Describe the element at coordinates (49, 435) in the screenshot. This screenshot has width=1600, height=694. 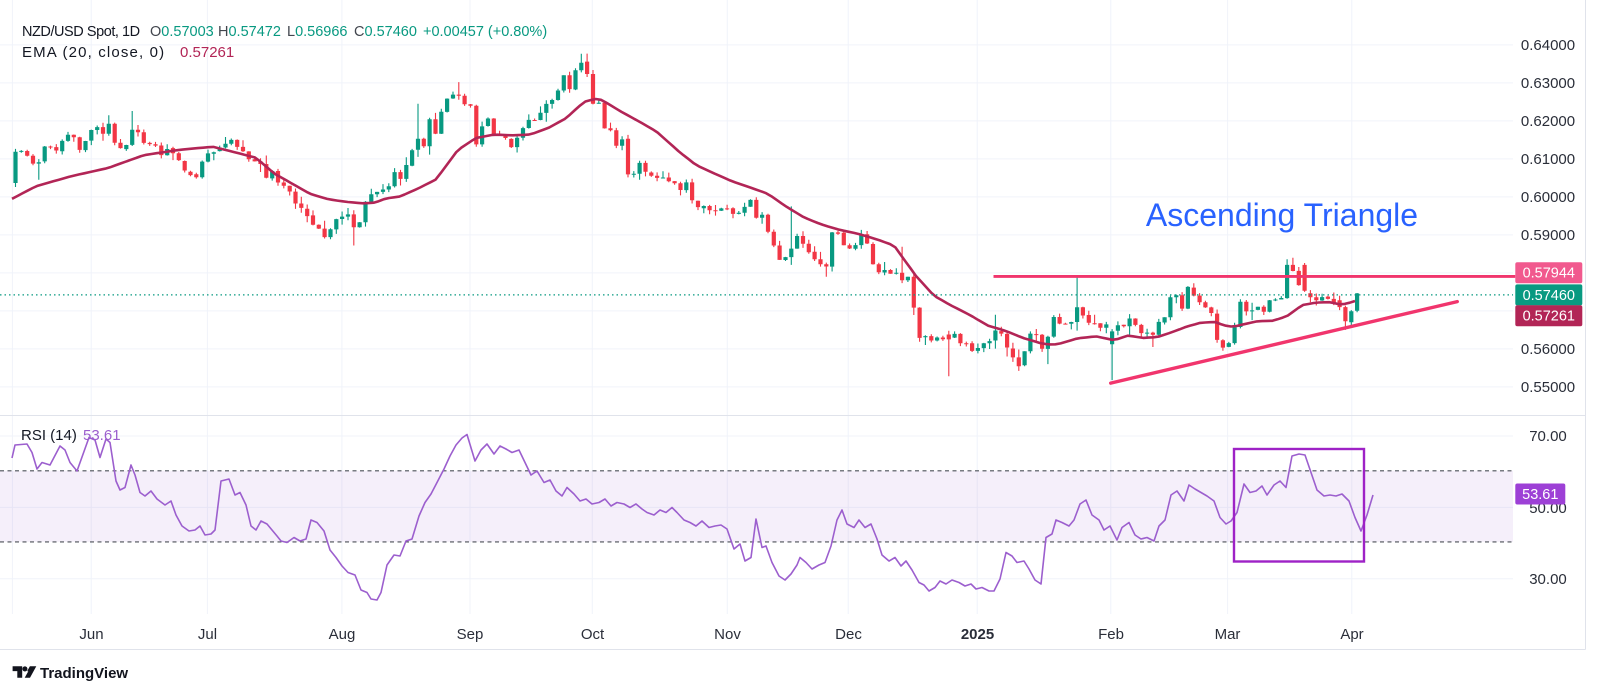
I see `svg-text: RSI (14)` at that location.